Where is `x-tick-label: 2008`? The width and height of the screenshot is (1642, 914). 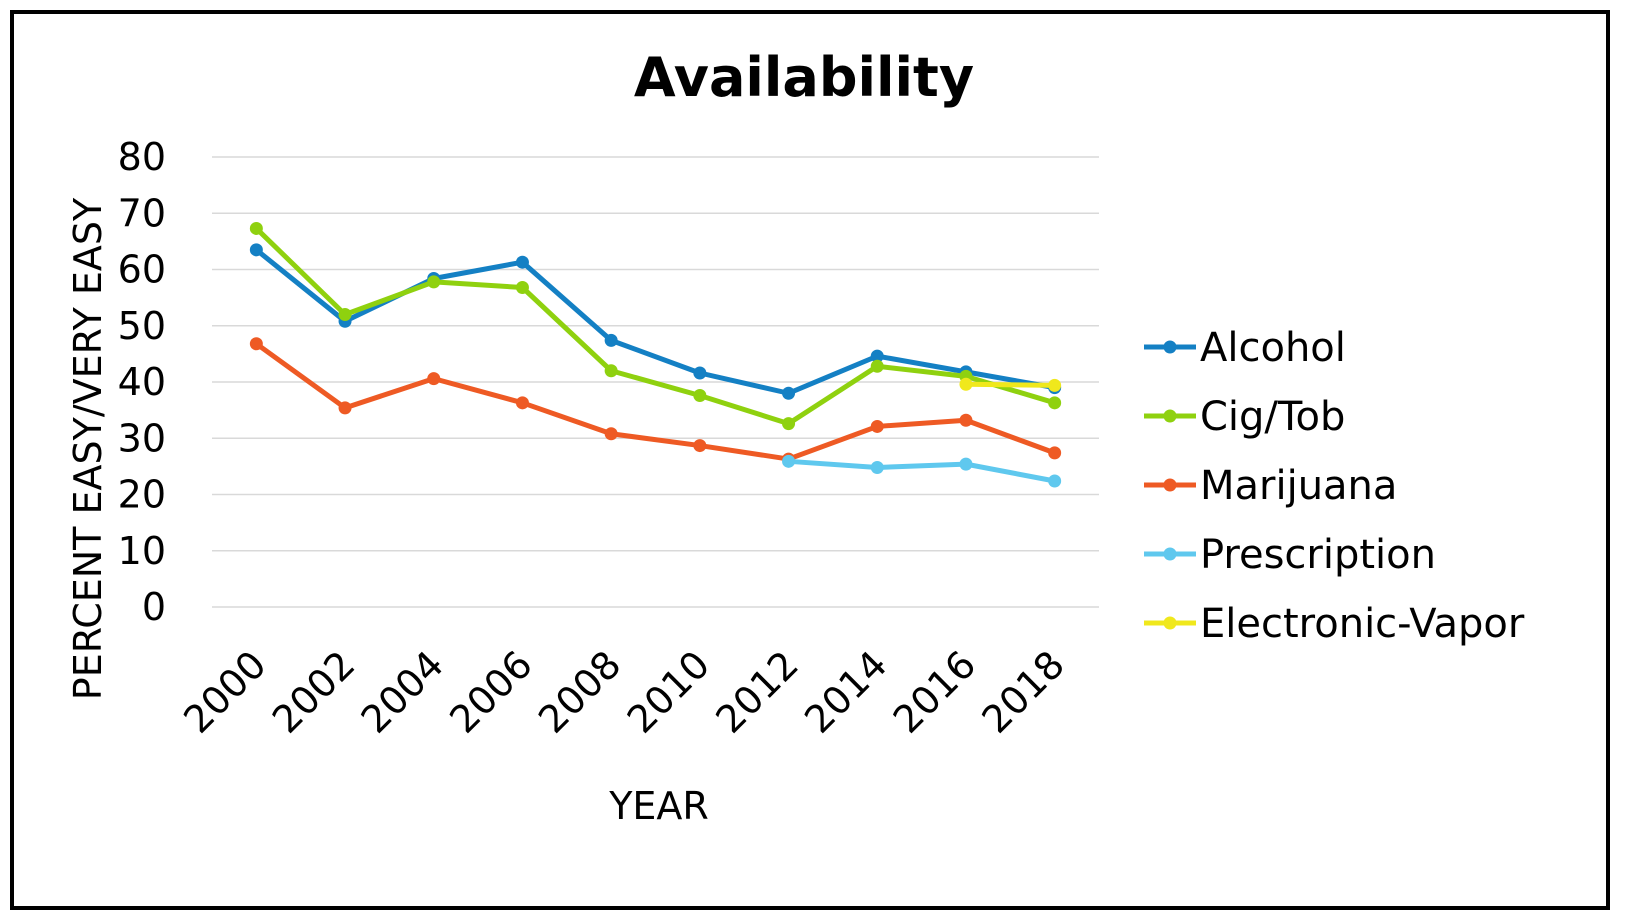 x-tick-label: 2008 is located at coordinates (580, 692).